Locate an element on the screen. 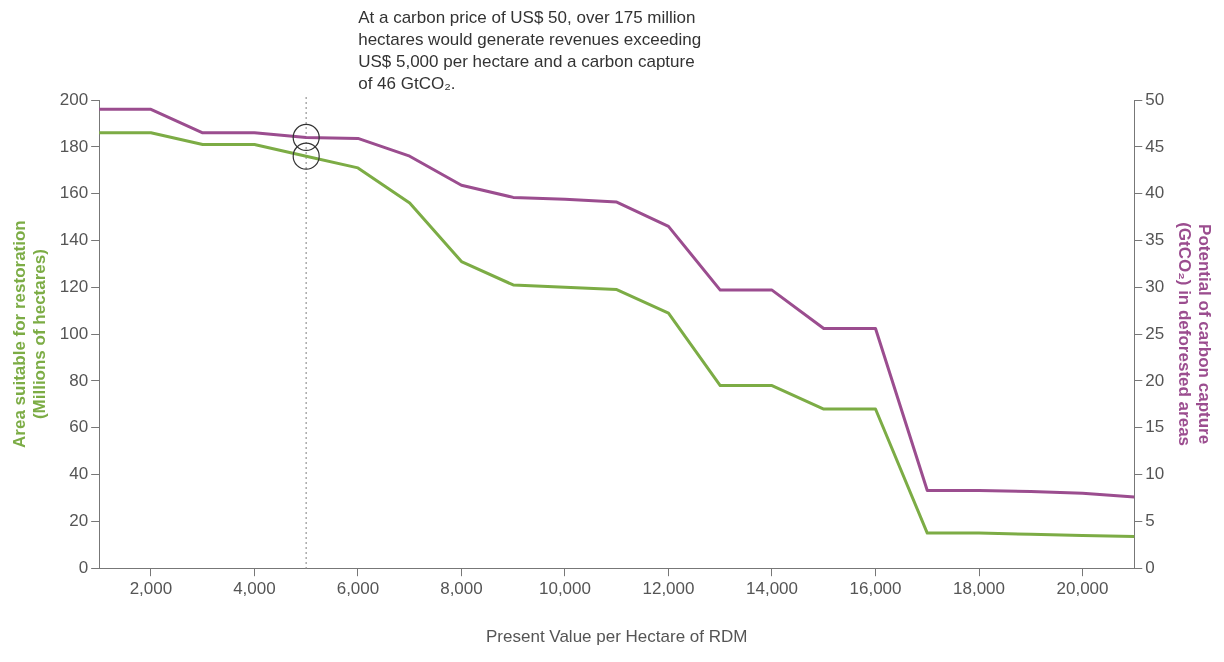 The image size is (1224, 662). y2-tick-label: 20 is located at coordinates (1155, 380).